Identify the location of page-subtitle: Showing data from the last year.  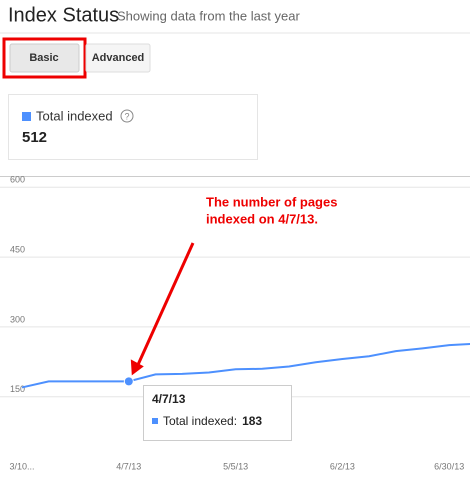
(208, 15).